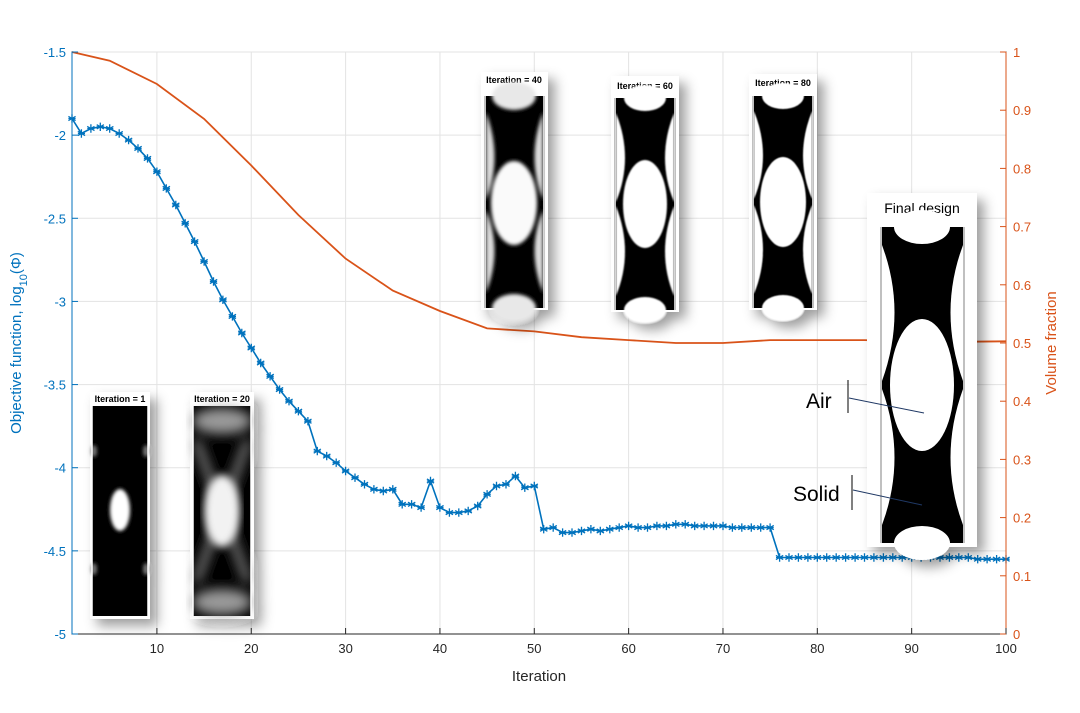 Image resolution: width=1080 pixels, height=713 pixels. Describe the element at coordinates (1022, 227) in the screenshot. I see `right-tick-label: 0.7` at that location.